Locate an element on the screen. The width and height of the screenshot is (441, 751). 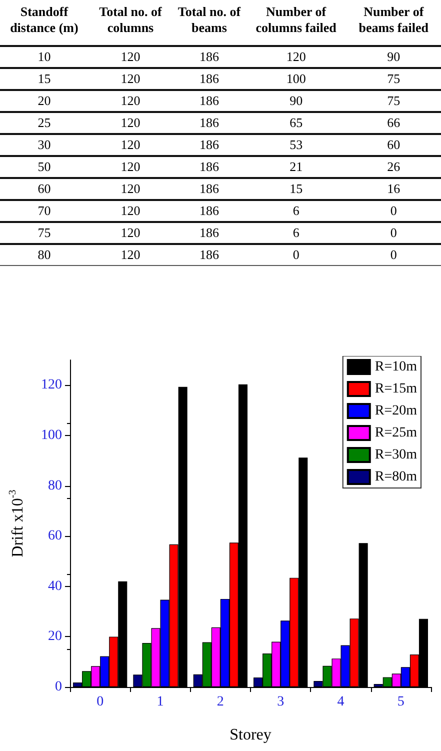
x-tick-label: 0 is located at coordinates (100, 702).